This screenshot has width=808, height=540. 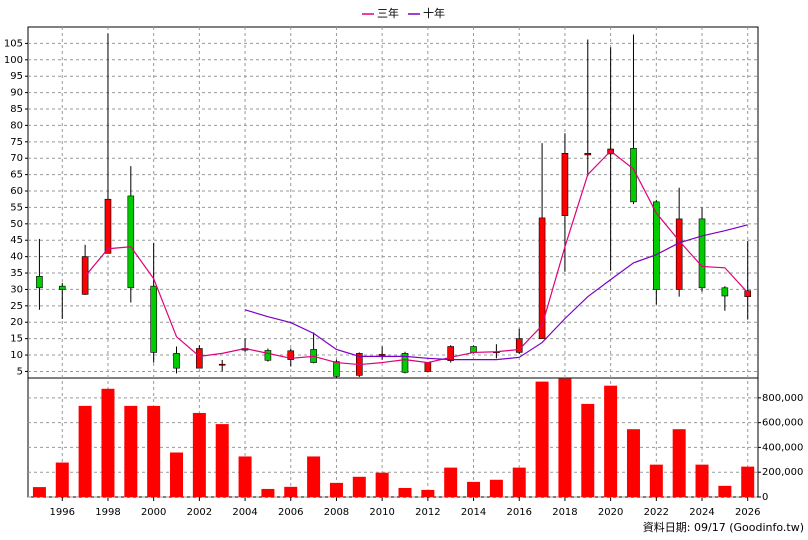 What do you see at coordinates (336, 512) in the screenshot?
I see `x-tick-label: 2008` at bounding box center [336, 512].